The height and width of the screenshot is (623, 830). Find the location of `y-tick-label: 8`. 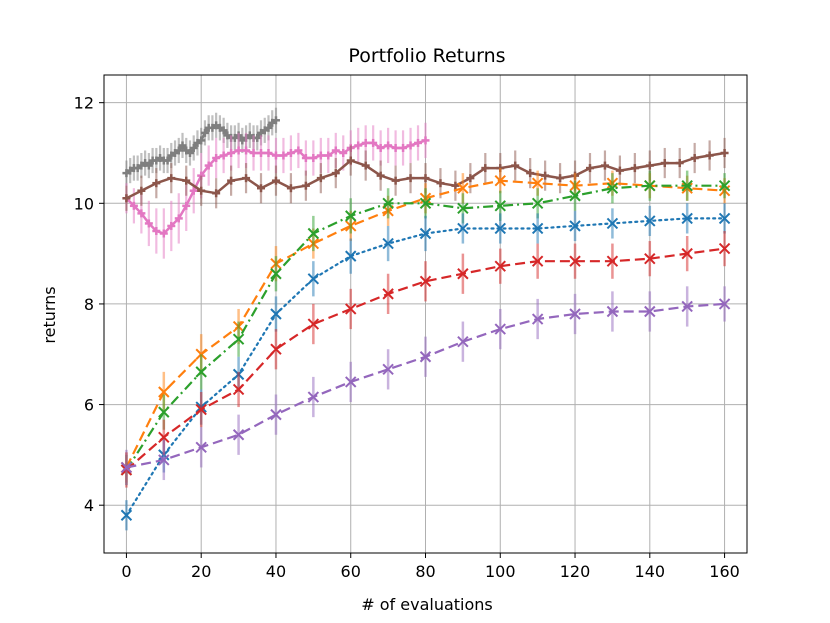

y-tick-label: 8 is located at coordinates (89, 304).